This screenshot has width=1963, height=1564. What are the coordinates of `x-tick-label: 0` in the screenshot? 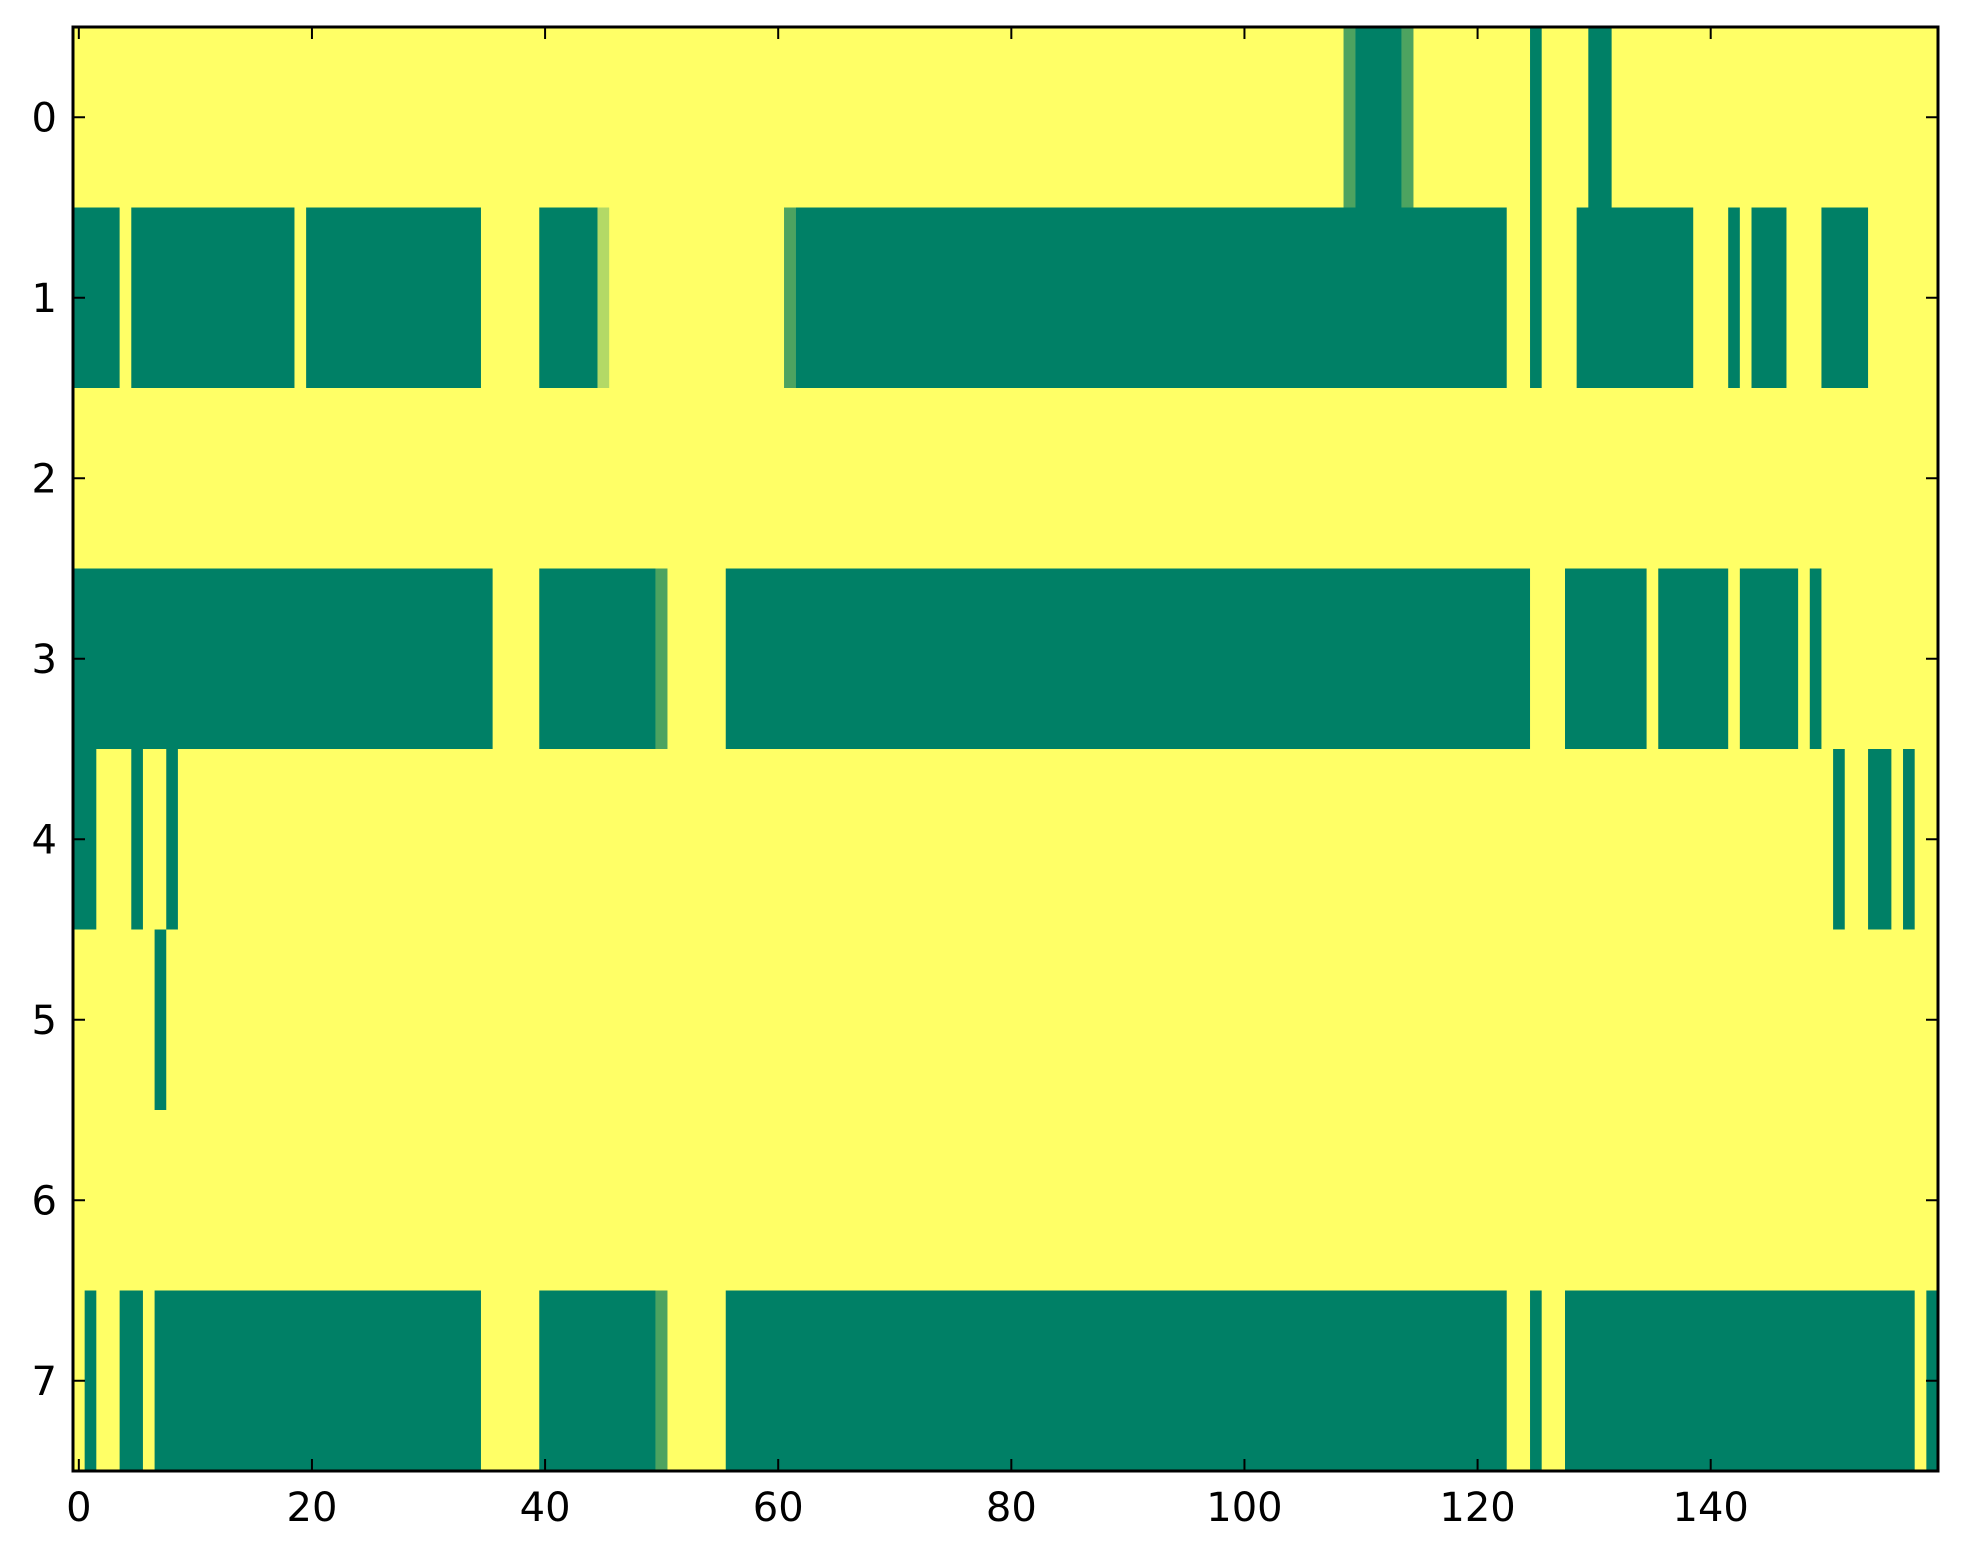 It's located at (78, 1508).